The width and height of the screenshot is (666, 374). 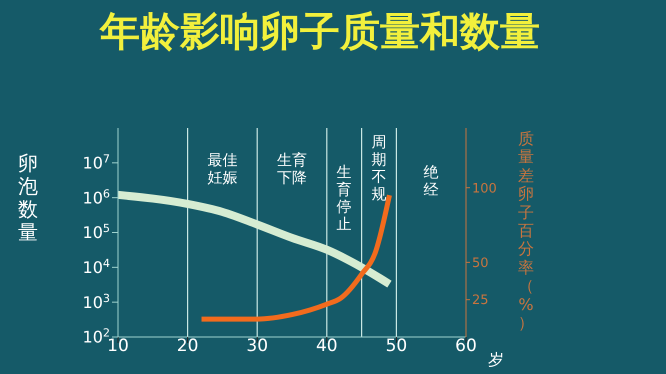 What do you see at coordinates (96, 197) in the screenshot?
I see `y-tick-label: 10$^{6}$` at bounding box center [96, 197].